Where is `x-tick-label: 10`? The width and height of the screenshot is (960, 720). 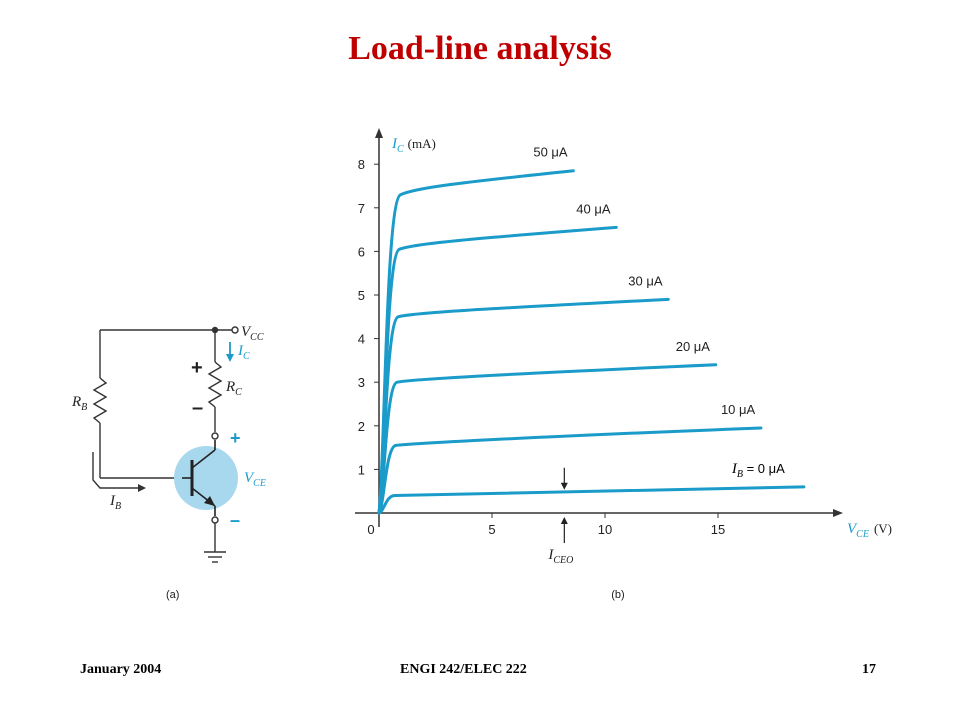
x-tick-label: 10 is located at coordinates (605, 529).